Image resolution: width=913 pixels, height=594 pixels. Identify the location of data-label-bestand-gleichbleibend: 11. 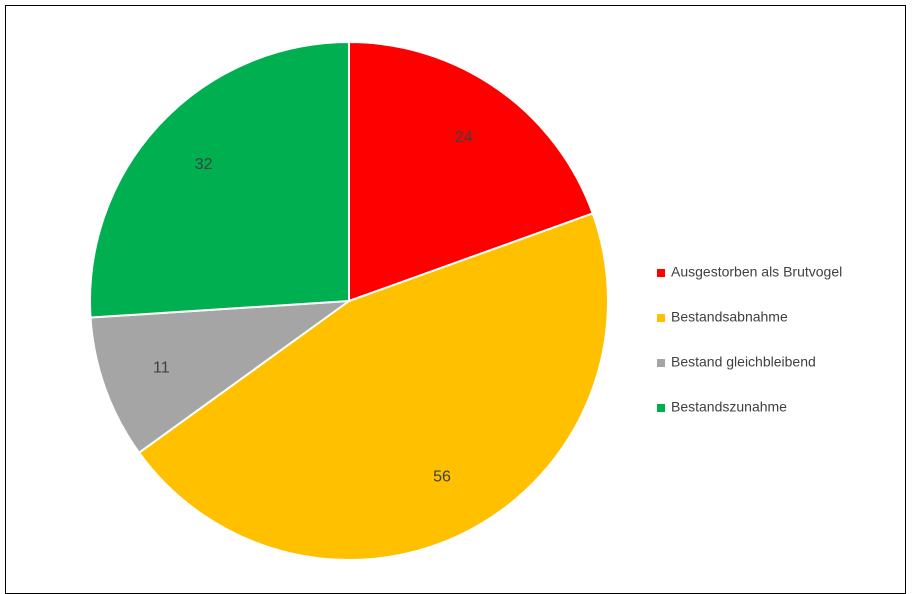
(161, 368).